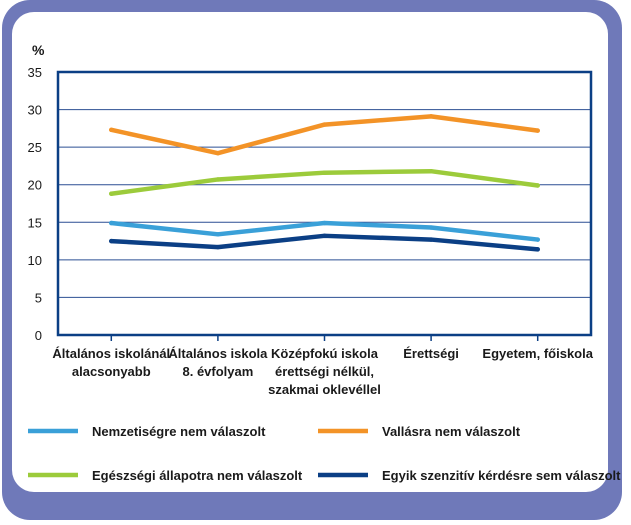 The height and width of the screenshot is (525, 631). Describe the element at coordinates (38, 50) in the screenshot. I see `y-axis-unit: %` at that location.